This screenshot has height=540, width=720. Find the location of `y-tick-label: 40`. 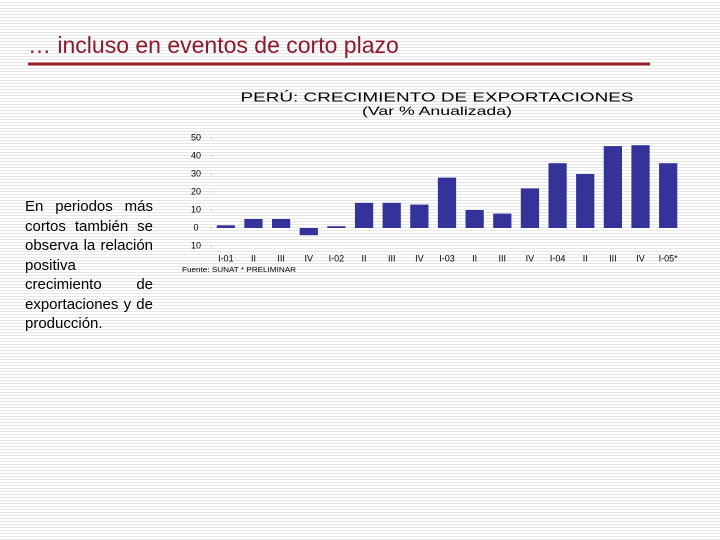

y-tick-label: 40 is located at coordinates (196, 155).